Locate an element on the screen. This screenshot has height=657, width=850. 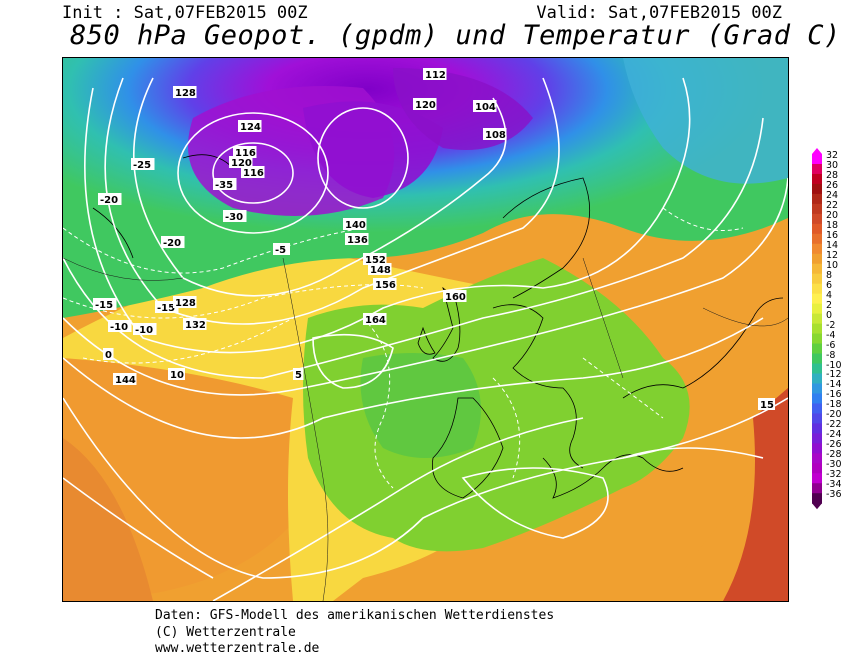
temperature-label: -15 is located at coordinates (105, 304).